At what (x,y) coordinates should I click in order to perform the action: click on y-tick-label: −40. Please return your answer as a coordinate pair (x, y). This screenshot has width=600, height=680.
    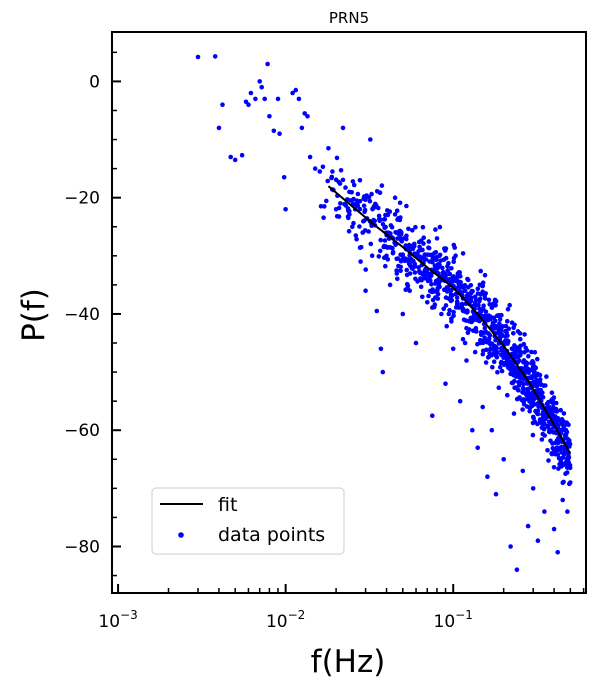
    Looking at the image, I should click on (82, 315).